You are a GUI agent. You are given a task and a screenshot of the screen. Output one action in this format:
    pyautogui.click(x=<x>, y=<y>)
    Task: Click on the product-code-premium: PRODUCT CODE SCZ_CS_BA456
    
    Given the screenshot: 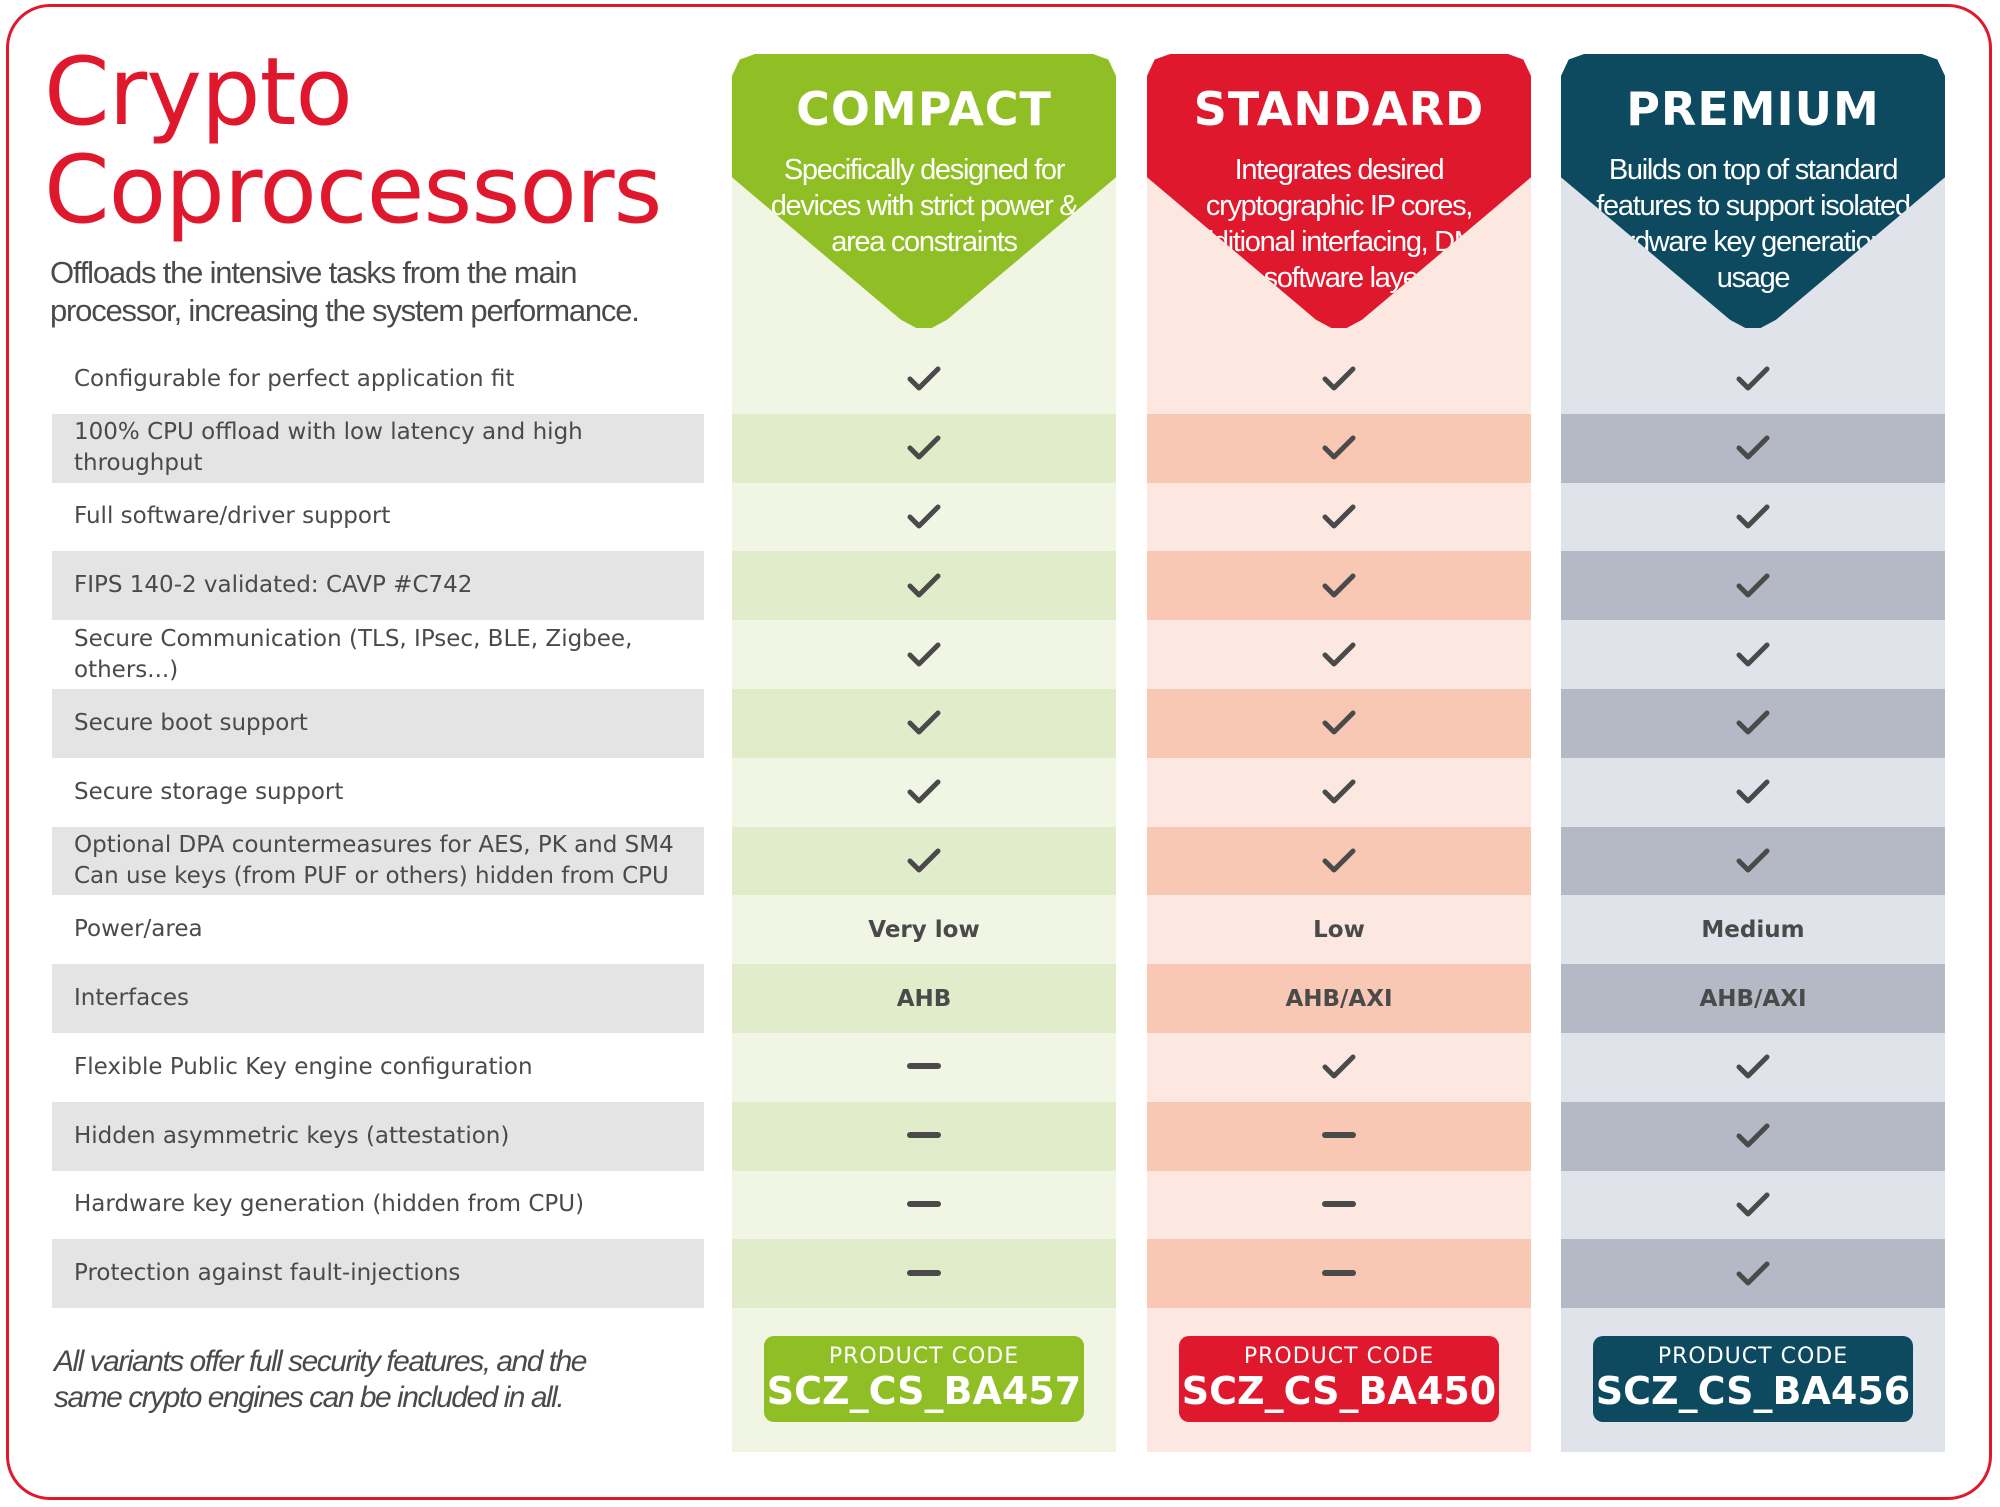 What is the action you would take?
    pyautogui.click(x=1753, y=1379)
    